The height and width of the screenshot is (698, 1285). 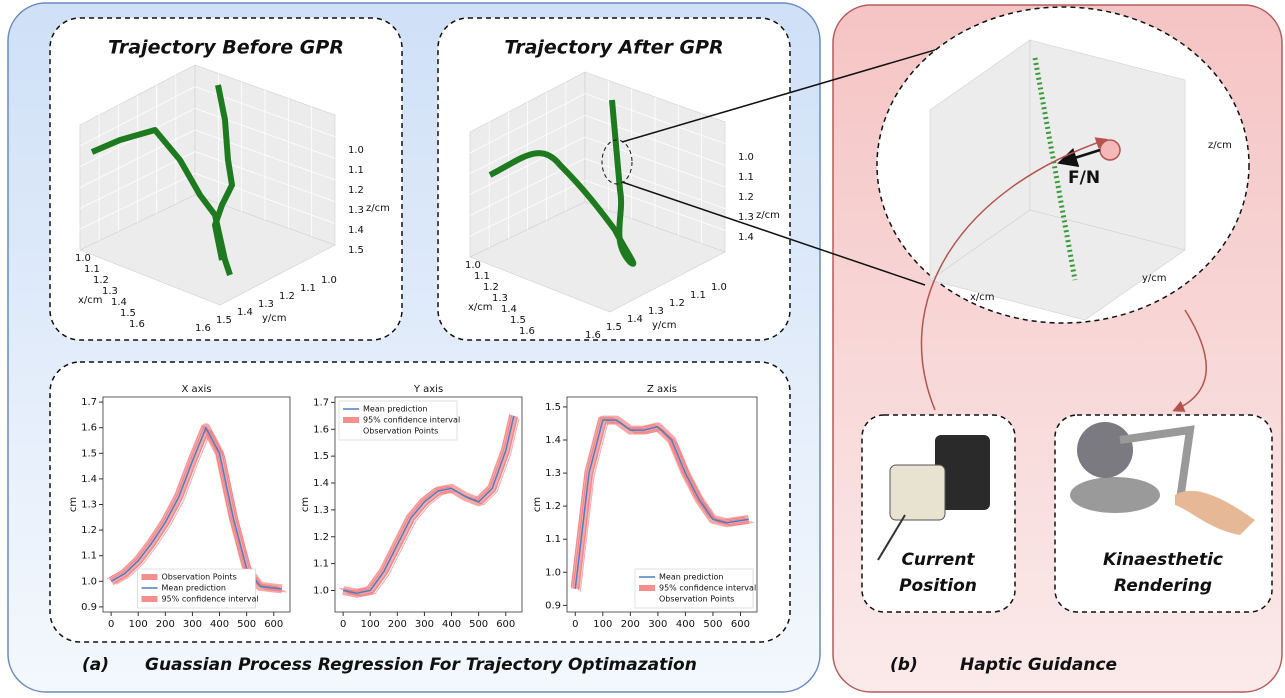 I want to click on device-image, so click(x=933, y=498).